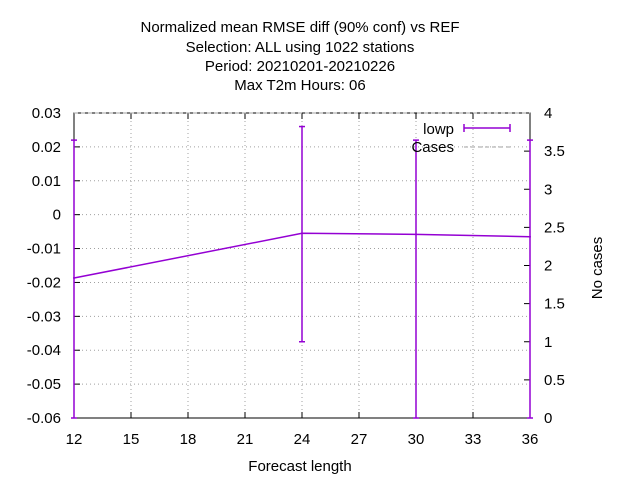  What do you see at coordinates (548, 418) in the screenshot?
I see `y2-tick-label: 0` at bounding box center [548, 418].